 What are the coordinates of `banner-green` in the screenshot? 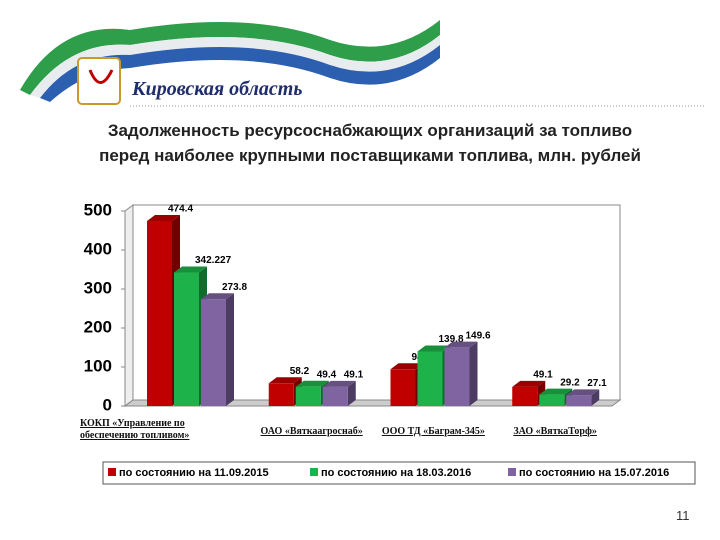 It's located at (230, 57).